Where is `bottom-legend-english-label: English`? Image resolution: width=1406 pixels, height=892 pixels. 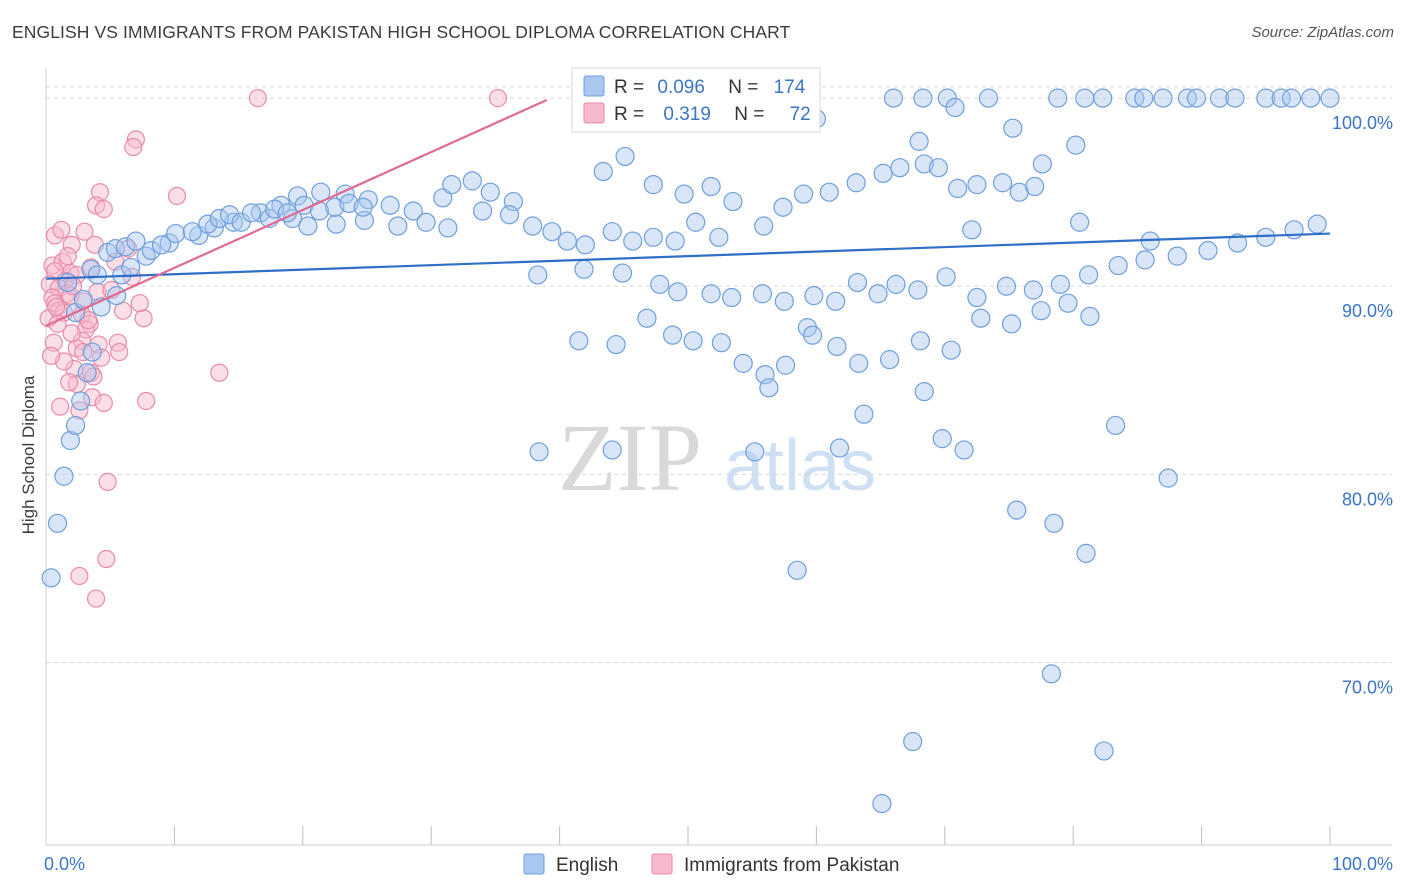
bottom-legend-english-label: English is located at coordinates (587, 865).